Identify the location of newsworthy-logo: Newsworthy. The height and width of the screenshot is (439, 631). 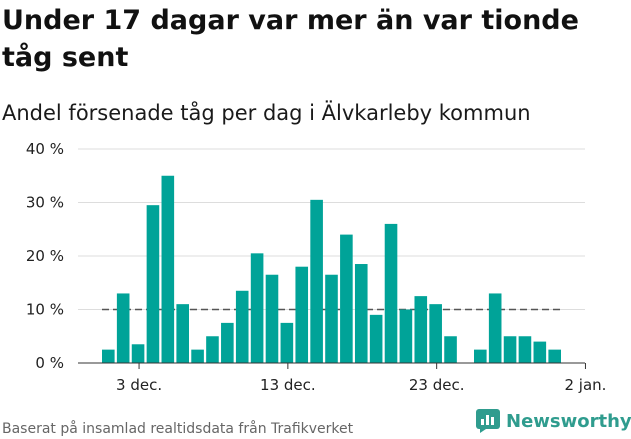
(553, 421).